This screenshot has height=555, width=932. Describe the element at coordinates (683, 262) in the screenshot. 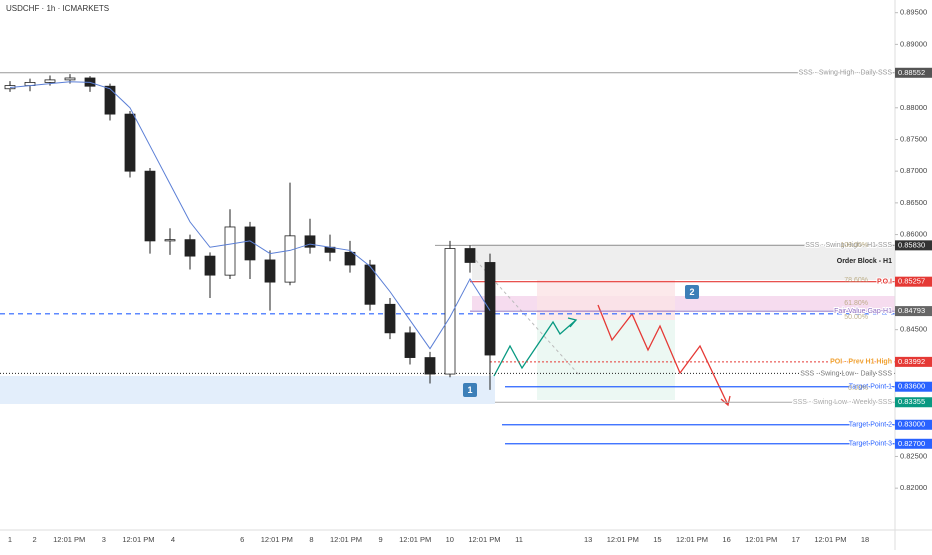

I see `order-block-zone` at that location.